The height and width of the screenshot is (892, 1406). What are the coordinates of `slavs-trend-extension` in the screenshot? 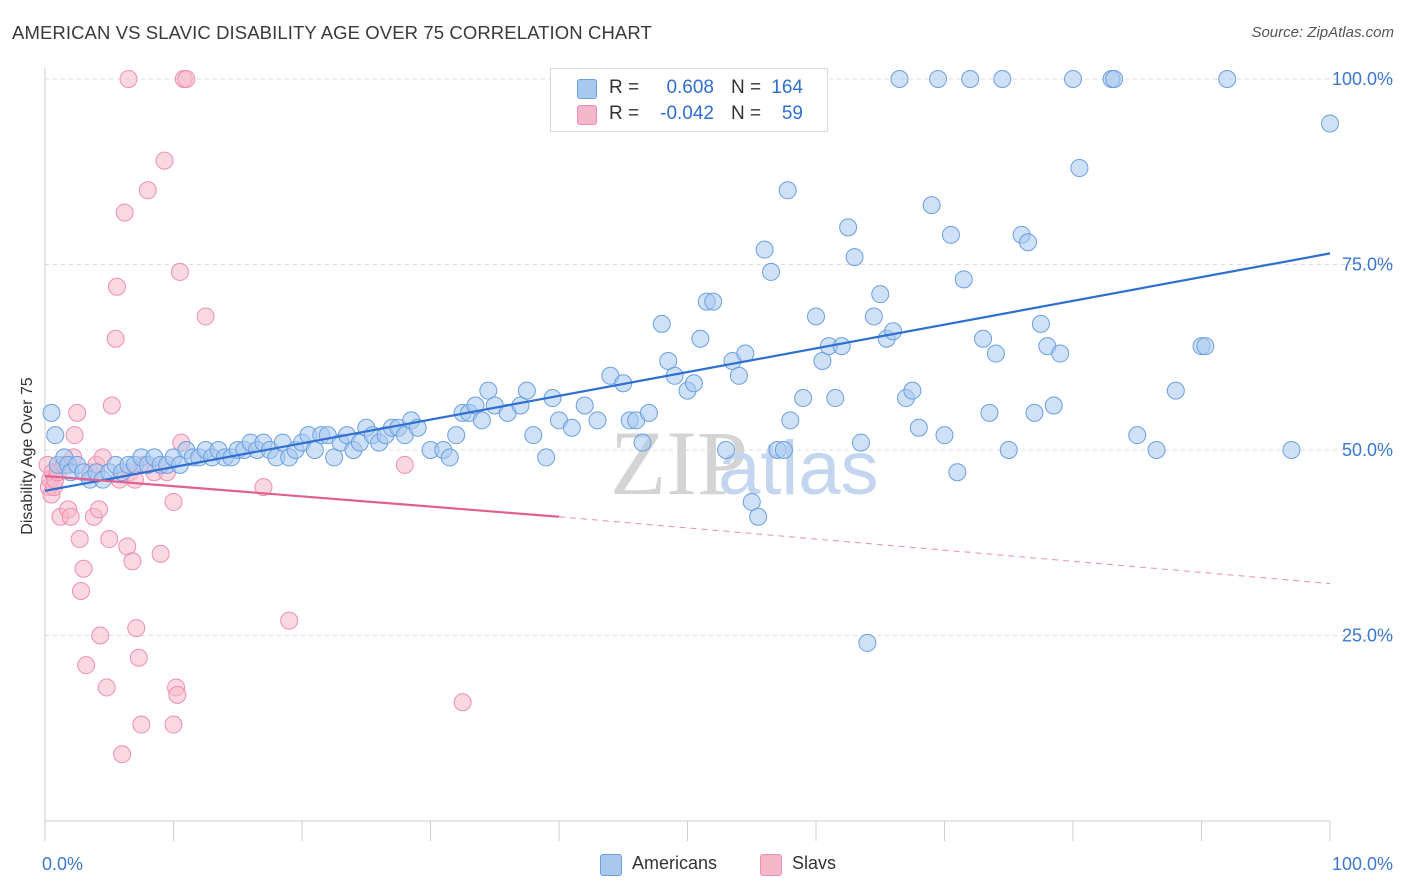 It's located at (944, 550).